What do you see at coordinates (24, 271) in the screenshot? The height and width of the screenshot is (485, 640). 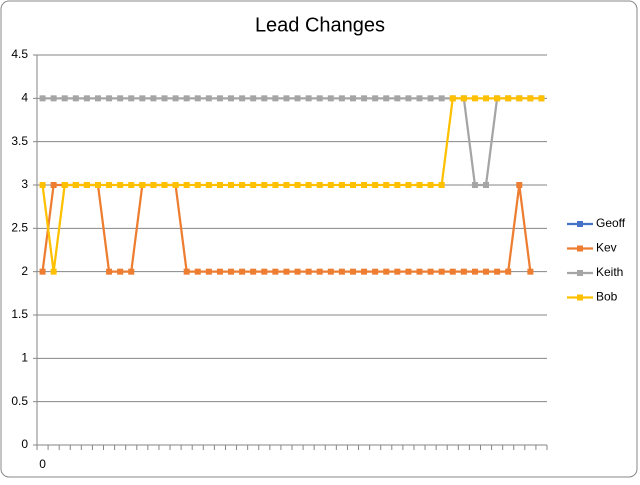 I see `y-tick-label: 2` at bounding box center [24, 271].